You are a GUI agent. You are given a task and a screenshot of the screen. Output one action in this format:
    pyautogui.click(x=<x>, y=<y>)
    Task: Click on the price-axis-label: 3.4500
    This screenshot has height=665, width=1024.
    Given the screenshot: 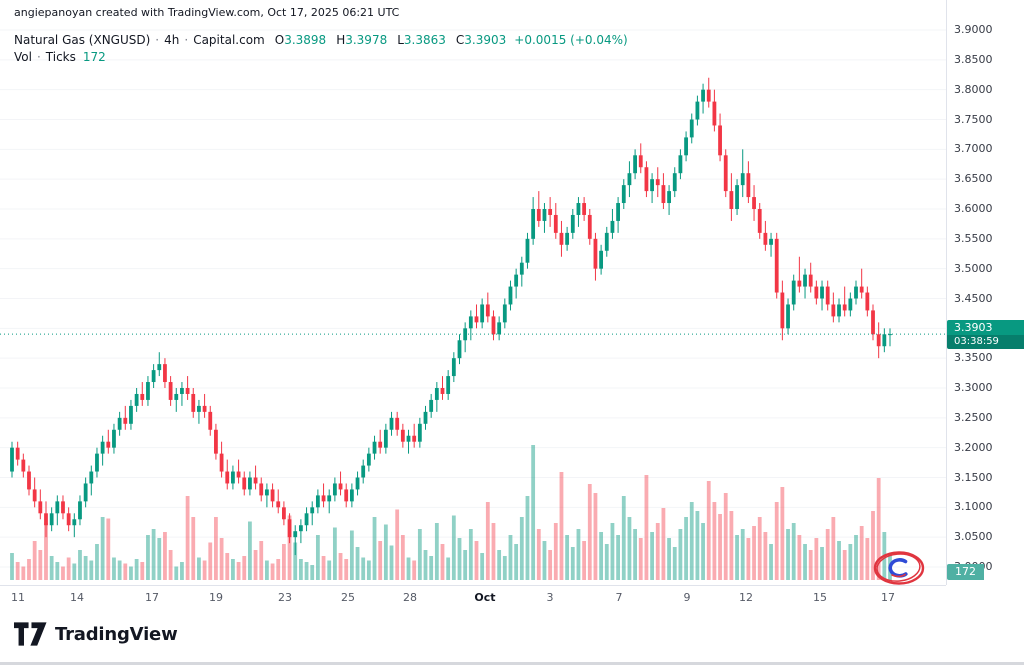 What is the action you would take?
    pyautogui.click(x=973, y=298)
    